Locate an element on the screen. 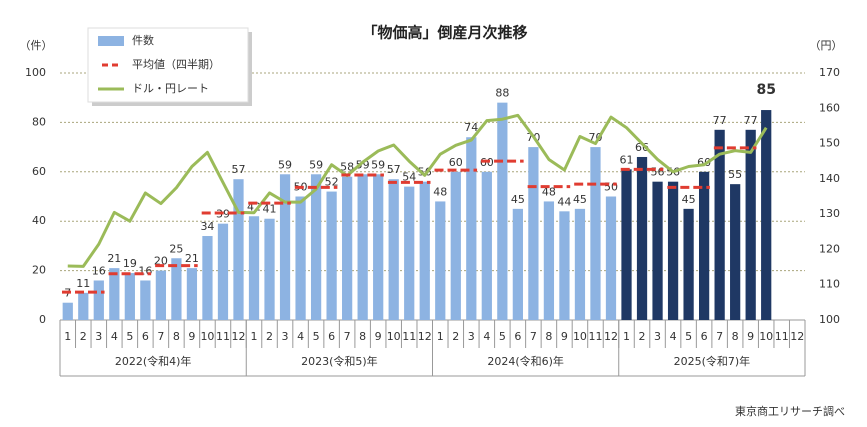 The image size is (867, 427). y2-tick-label: 160 is located at coordinates (829, 107).